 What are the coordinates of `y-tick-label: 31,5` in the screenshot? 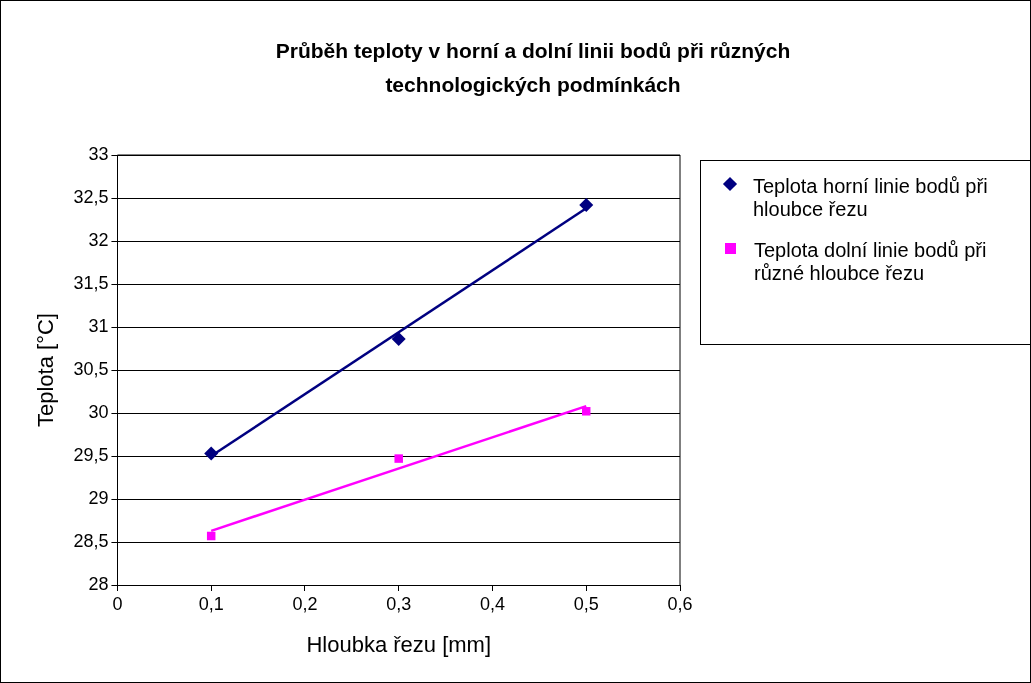 It's located at (91, 282).